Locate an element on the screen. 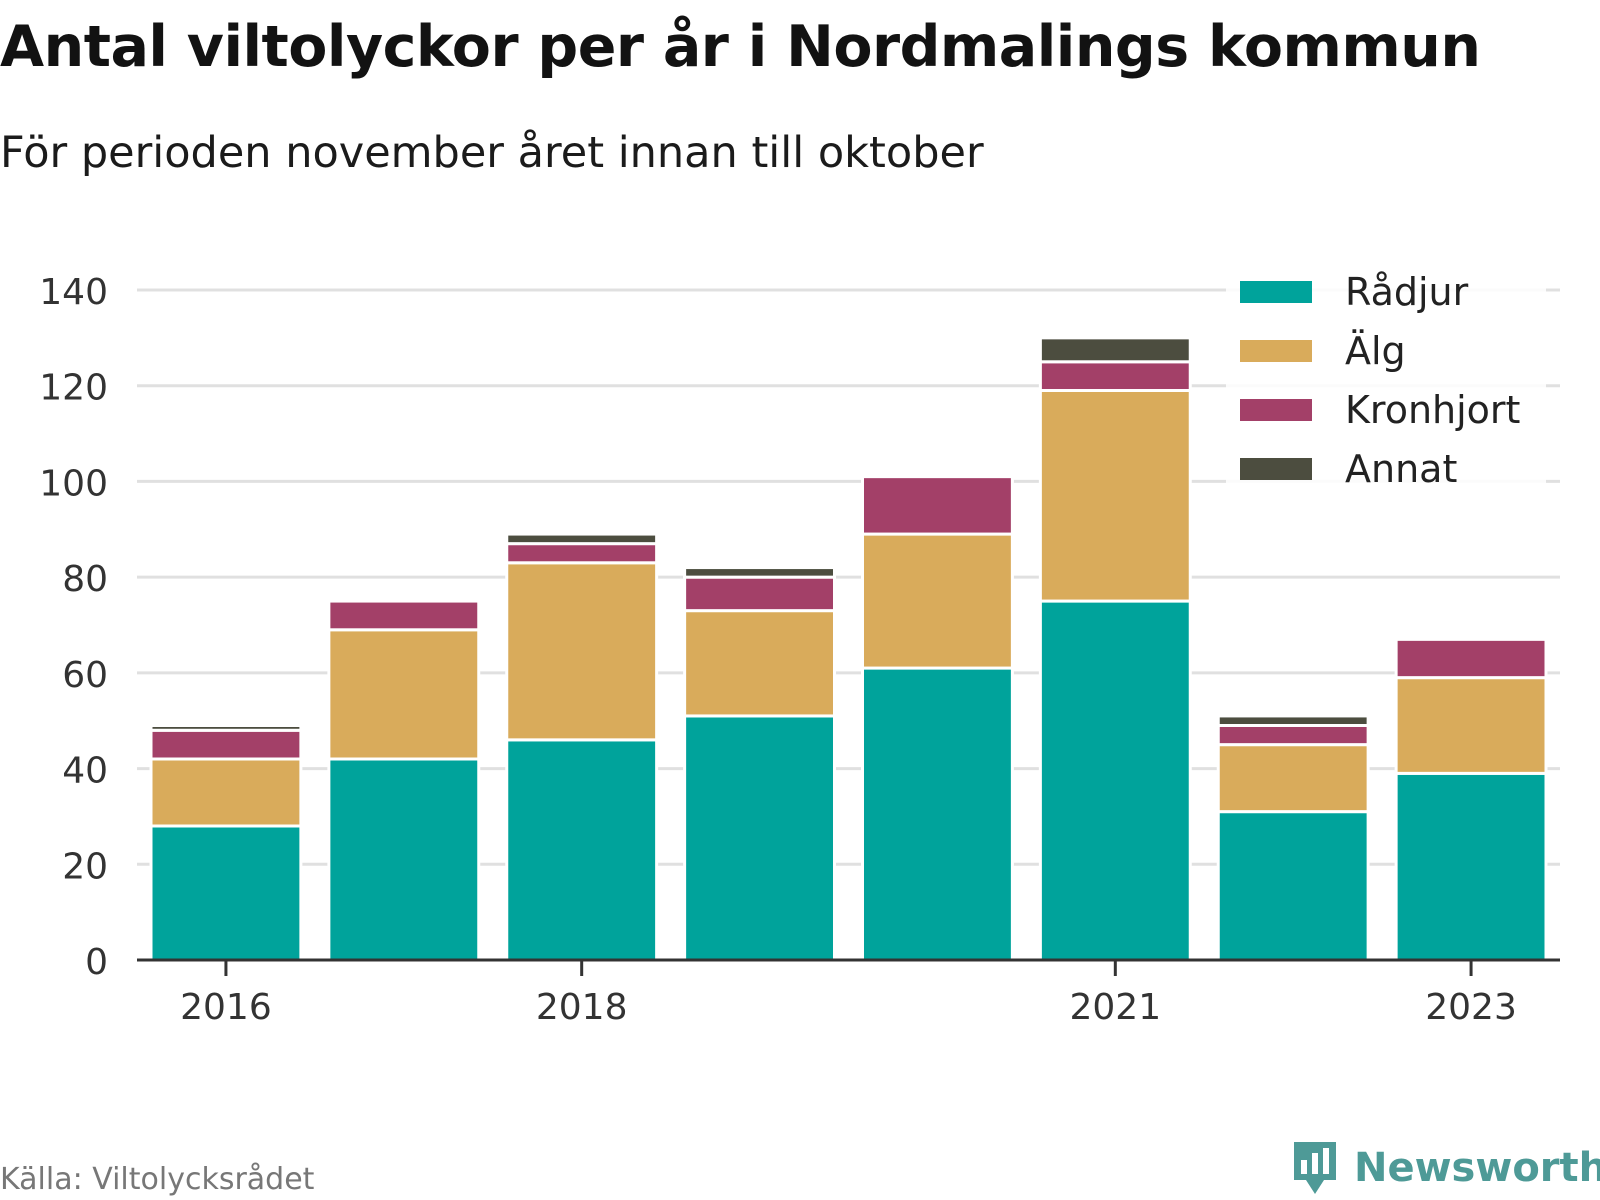  legend-label: Kronhjort is located at coordinates (1432, 410).